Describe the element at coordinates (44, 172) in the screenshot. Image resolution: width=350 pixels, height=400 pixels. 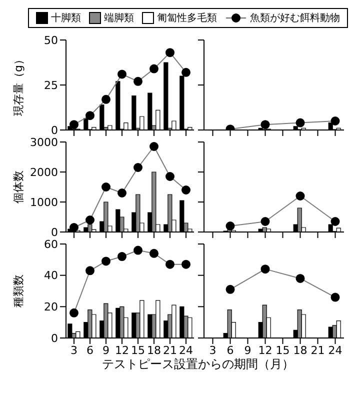
I see `y-tick-label: 2000` at that location.